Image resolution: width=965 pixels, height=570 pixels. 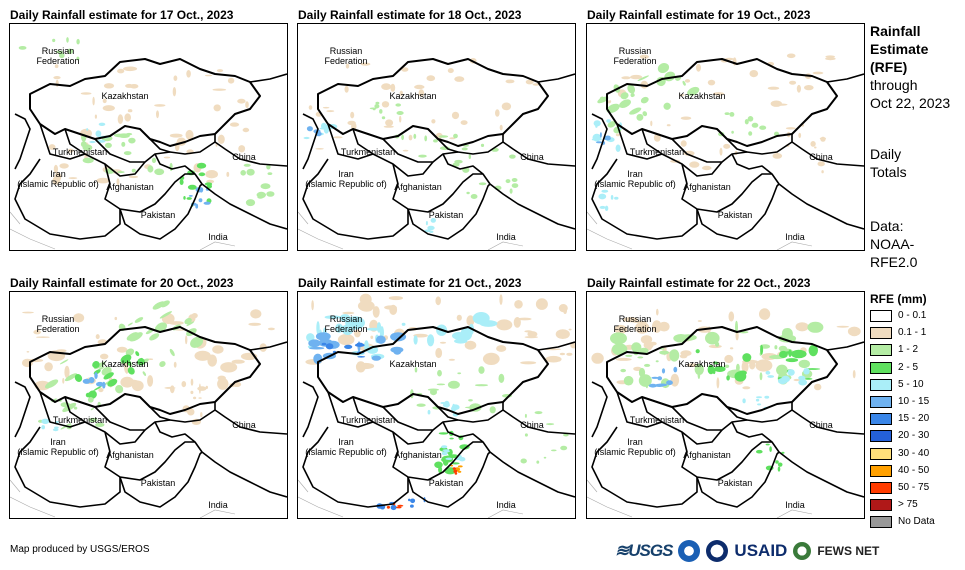 What do you see at coordinates (717, 551) in the screenshot?
I see `usaid-seal-icon` at bounding box center [717, 551].